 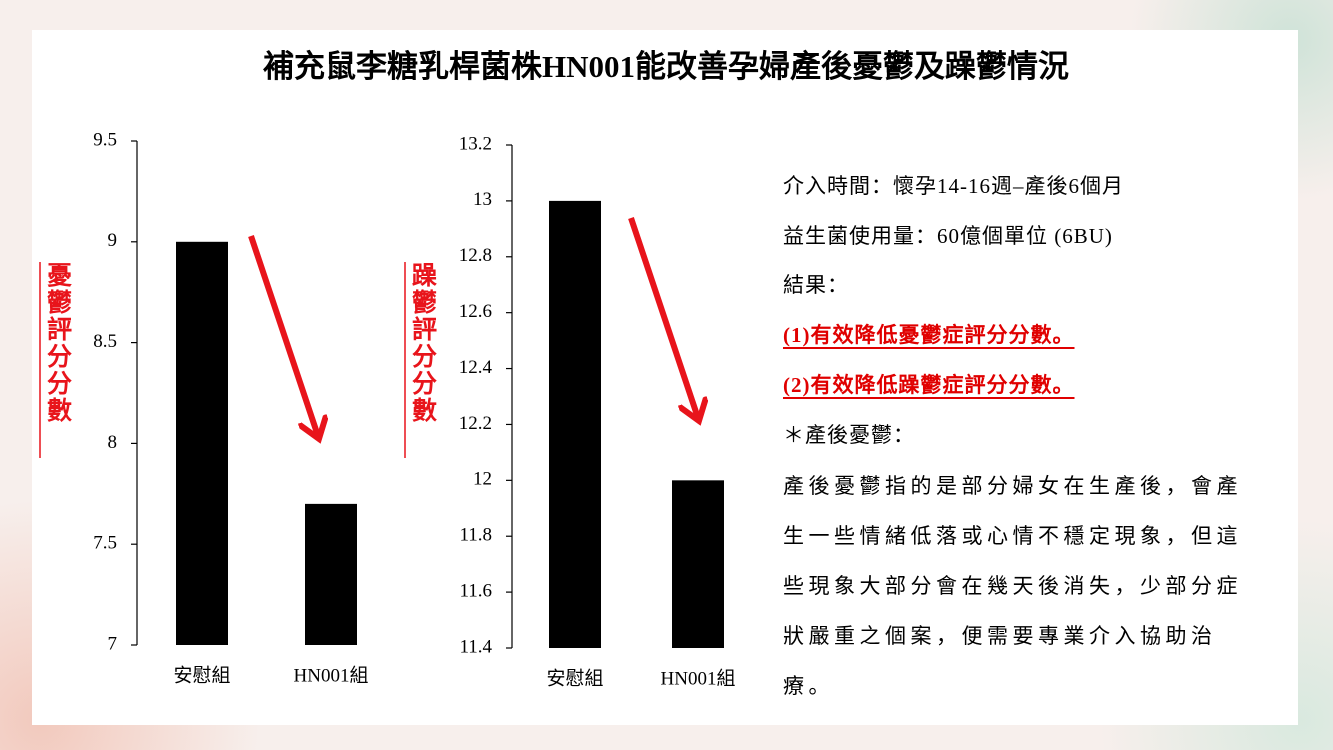 What do you see at coordinates (482, 479) in the screenshot?
I see `y-tick-label: 12` at bounding box center [482, 479].